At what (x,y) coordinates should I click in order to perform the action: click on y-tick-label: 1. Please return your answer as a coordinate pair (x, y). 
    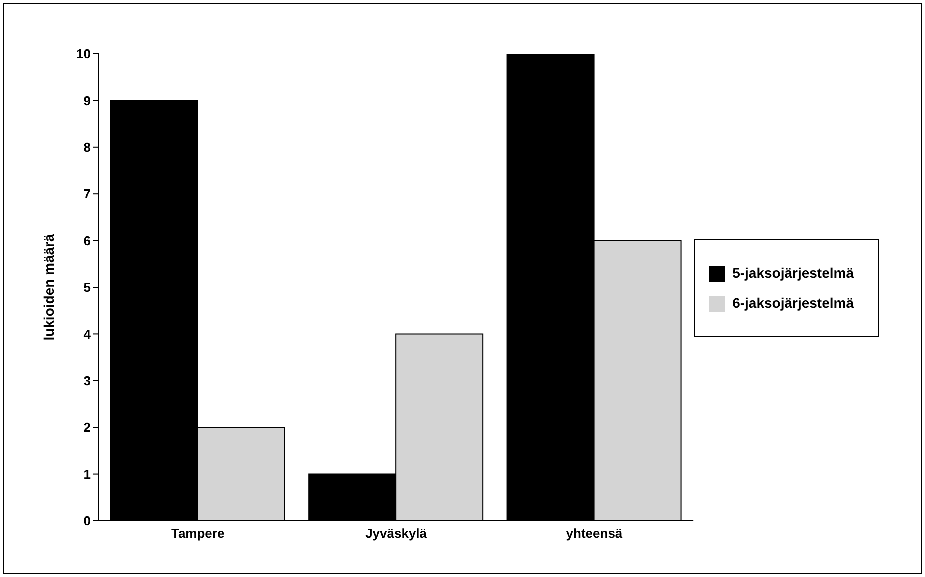
    Looking at the image, I should click on (87, 474).